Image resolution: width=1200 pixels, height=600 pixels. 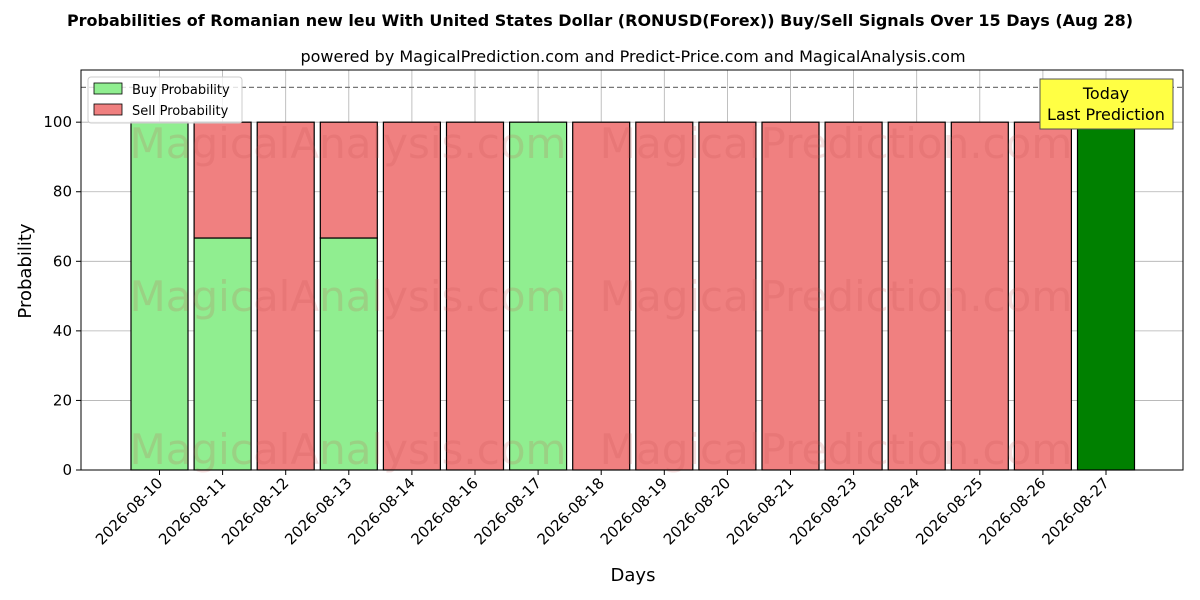 What do you see at coordinates (949, 511) in the screenshot?
I see `x-tick-label: 2026-08-25` at bounding box center [949, 511].